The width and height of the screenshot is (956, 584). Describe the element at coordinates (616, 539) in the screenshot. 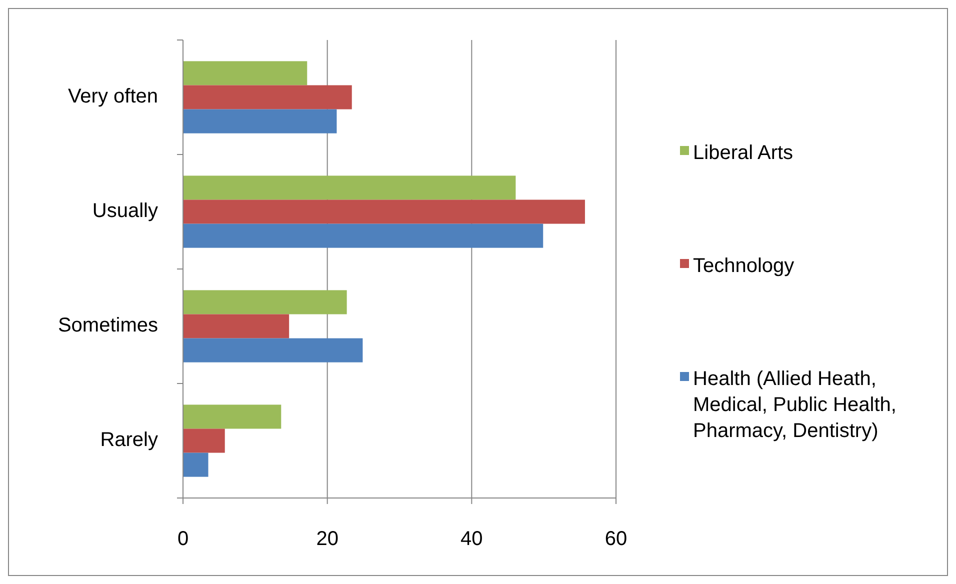

I see `x-tick-label: 60` at that location.